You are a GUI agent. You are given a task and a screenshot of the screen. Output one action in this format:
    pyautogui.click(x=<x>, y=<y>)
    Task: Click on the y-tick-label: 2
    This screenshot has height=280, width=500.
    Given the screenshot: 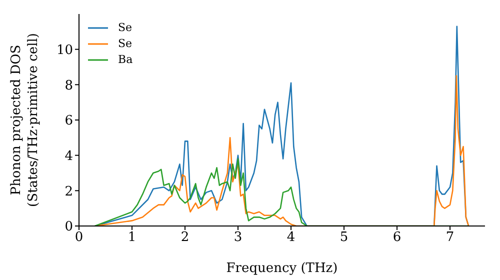 What is the action you would take?
    pyautogui.click(x=68, y=192)
    